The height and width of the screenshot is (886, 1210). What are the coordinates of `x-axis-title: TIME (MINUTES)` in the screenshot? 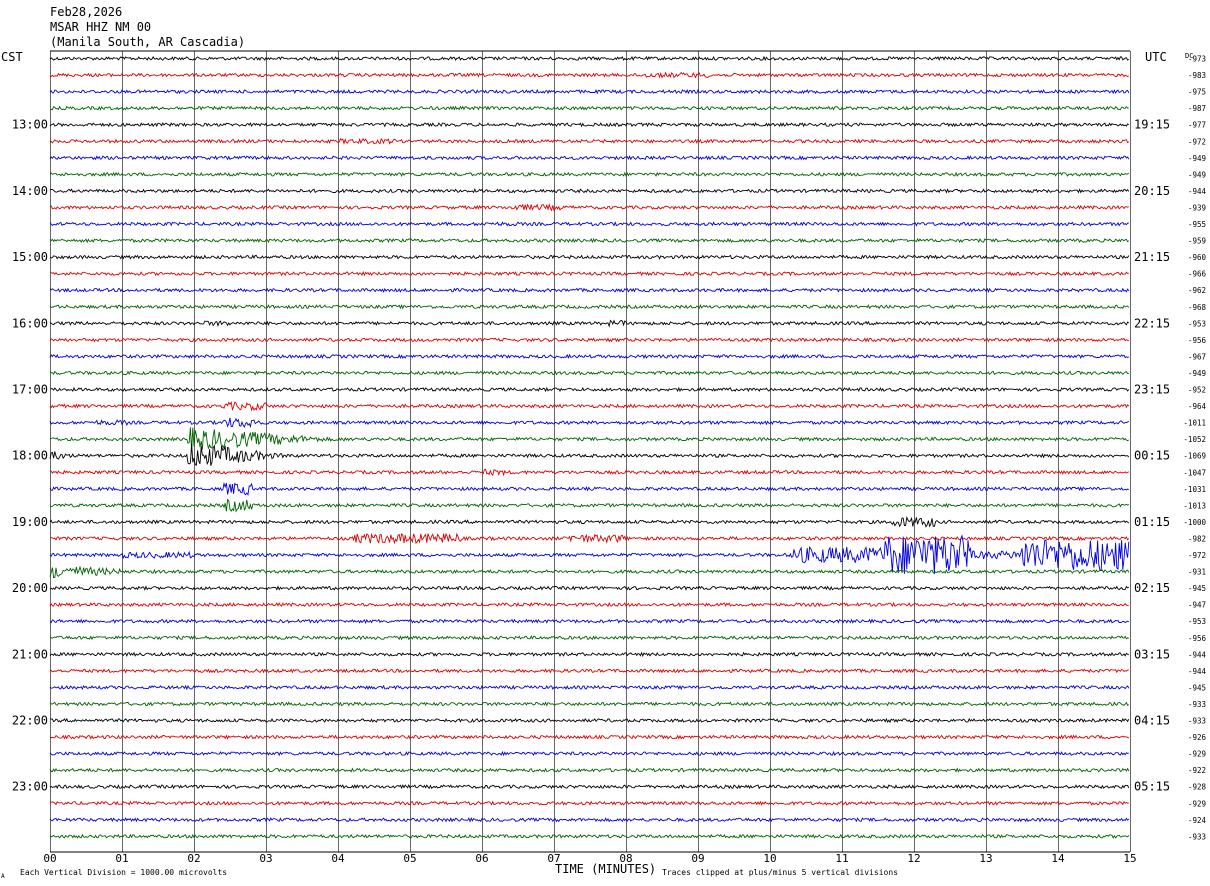 It's located at (605, 869).